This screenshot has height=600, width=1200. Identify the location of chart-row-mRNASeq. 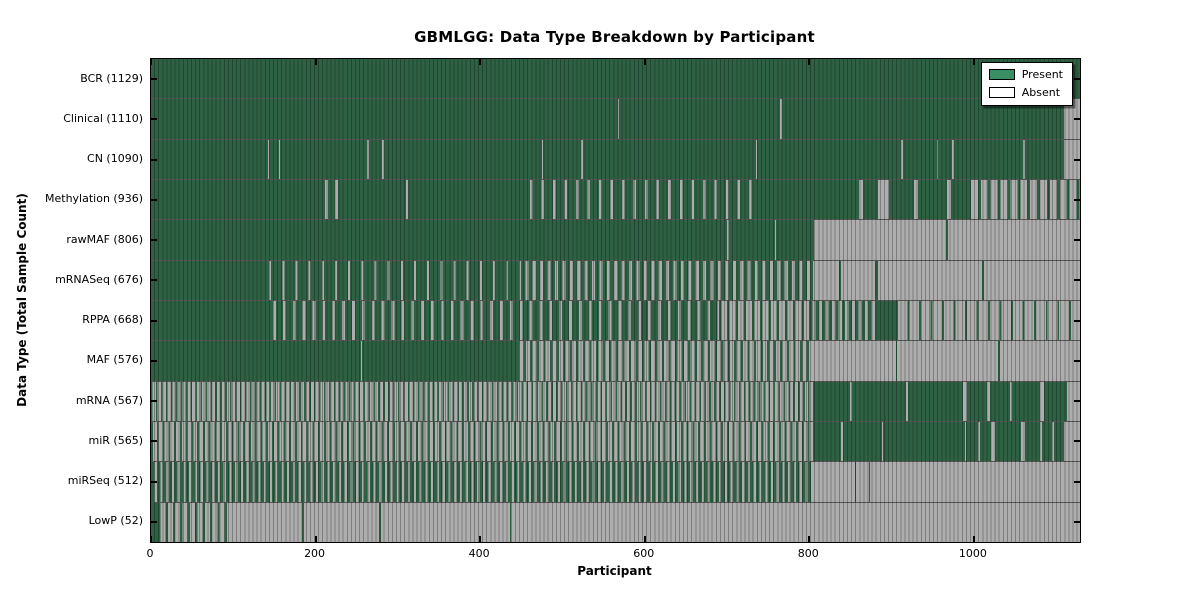
(615, 280).